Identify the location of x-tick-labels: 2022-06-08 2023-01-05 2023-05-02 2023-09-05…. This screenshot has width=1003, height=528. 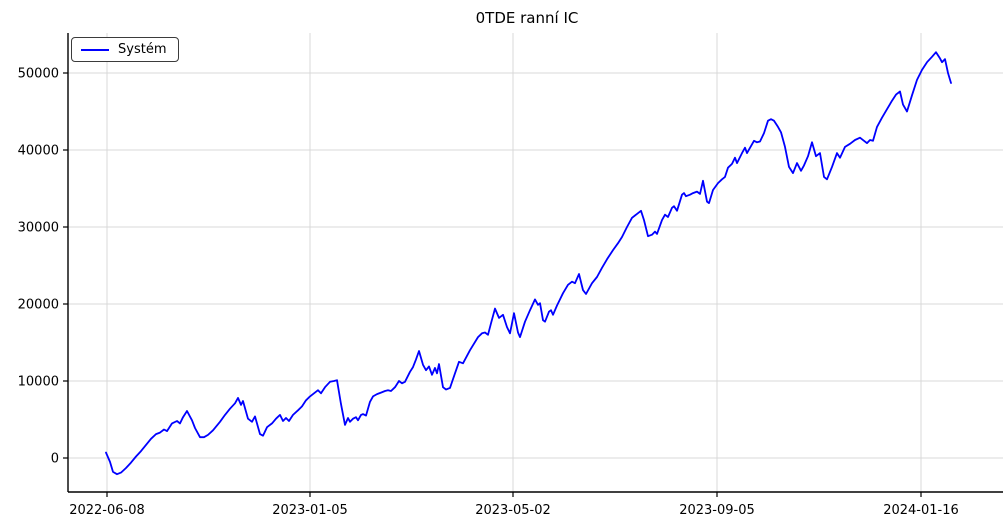
(514, 510).